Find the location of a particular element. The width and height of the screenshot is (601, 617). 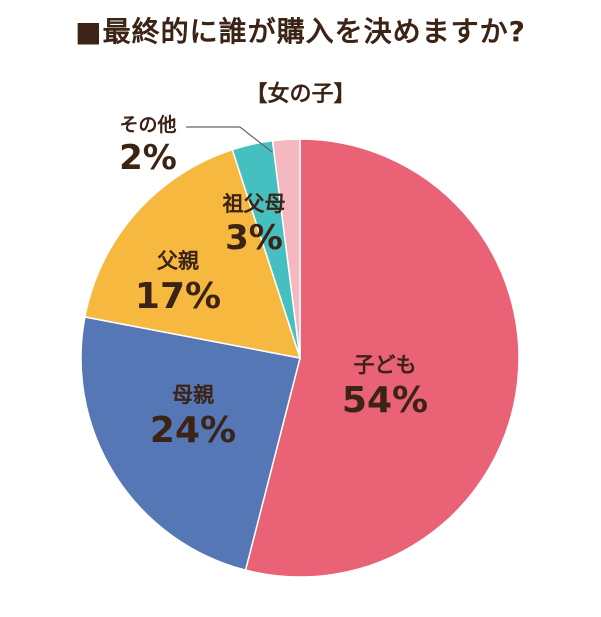

slice-label-3: 父親 is located at coordinates (178, 261).